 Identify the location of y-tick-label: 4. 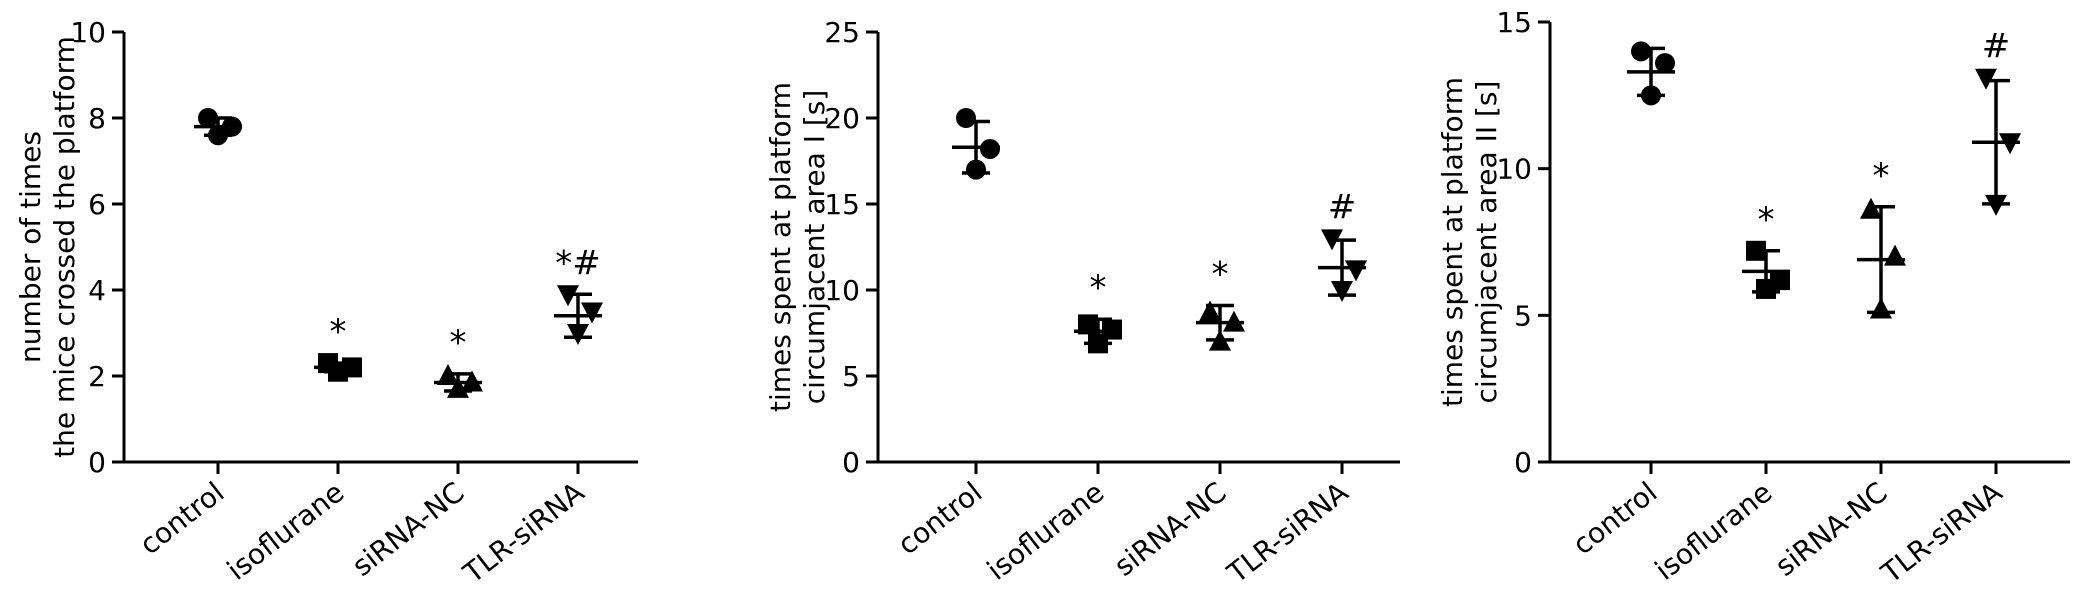
(97, 290).